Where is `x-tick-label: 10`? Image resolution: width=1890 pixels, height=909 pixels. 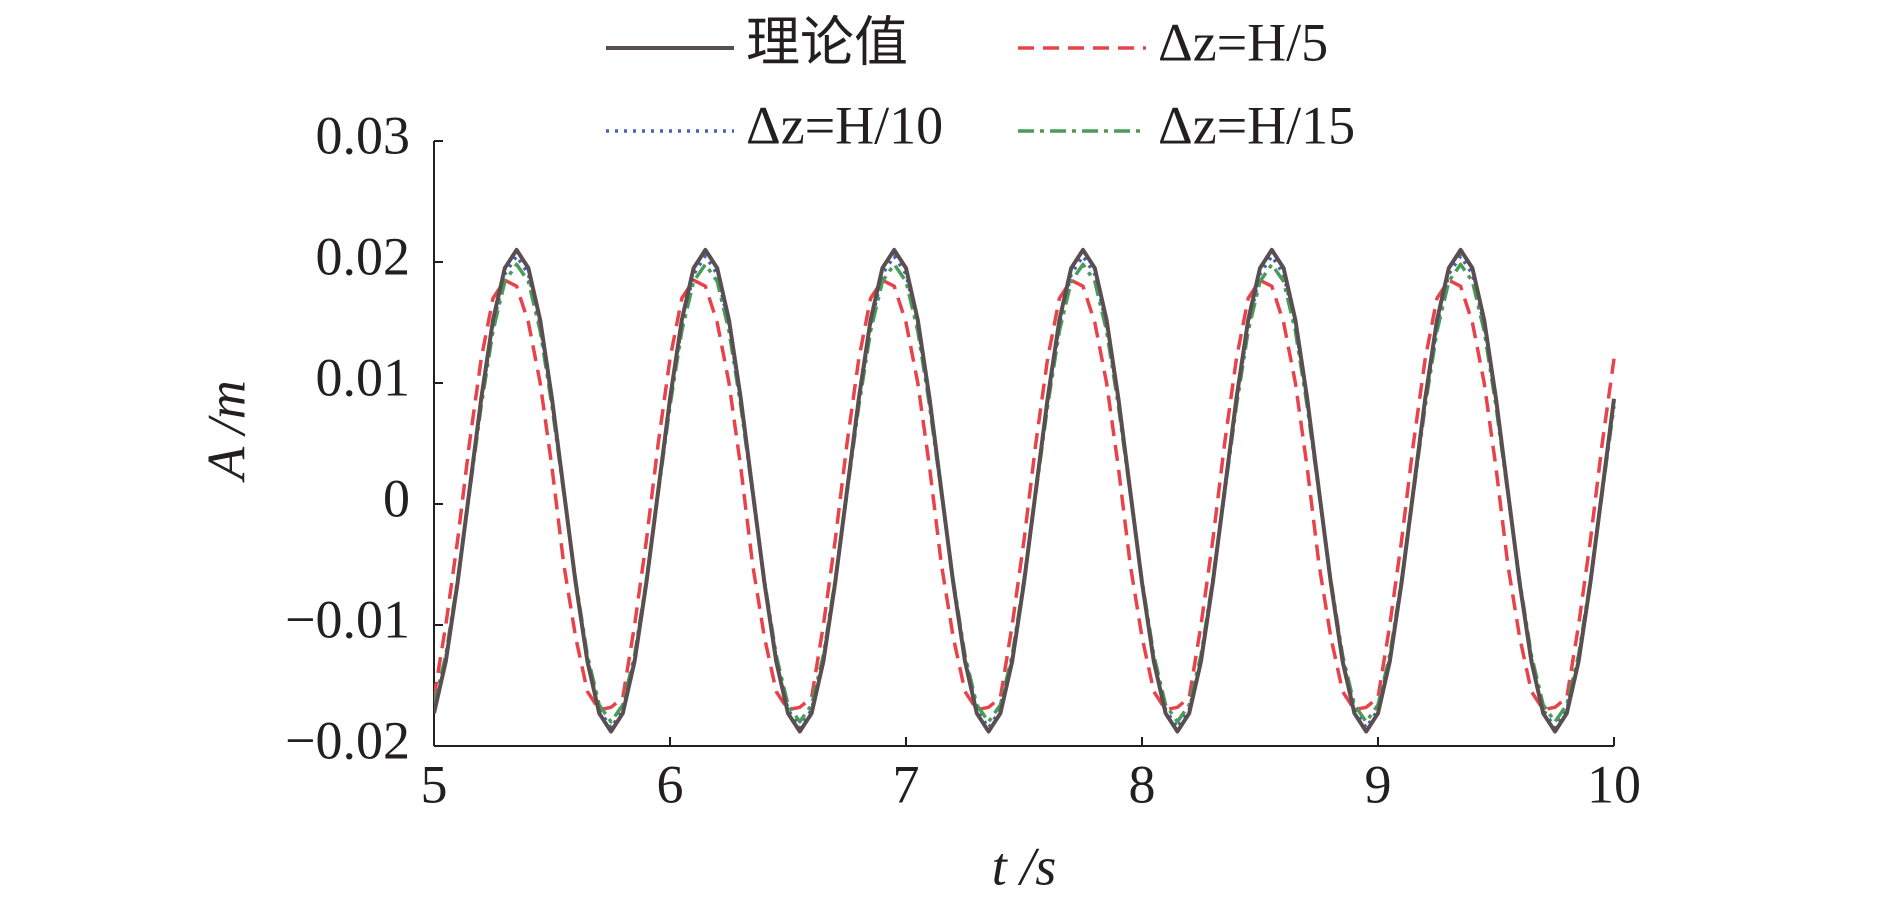 x-tick-label: 10 is located at coordinates (1614, 784).